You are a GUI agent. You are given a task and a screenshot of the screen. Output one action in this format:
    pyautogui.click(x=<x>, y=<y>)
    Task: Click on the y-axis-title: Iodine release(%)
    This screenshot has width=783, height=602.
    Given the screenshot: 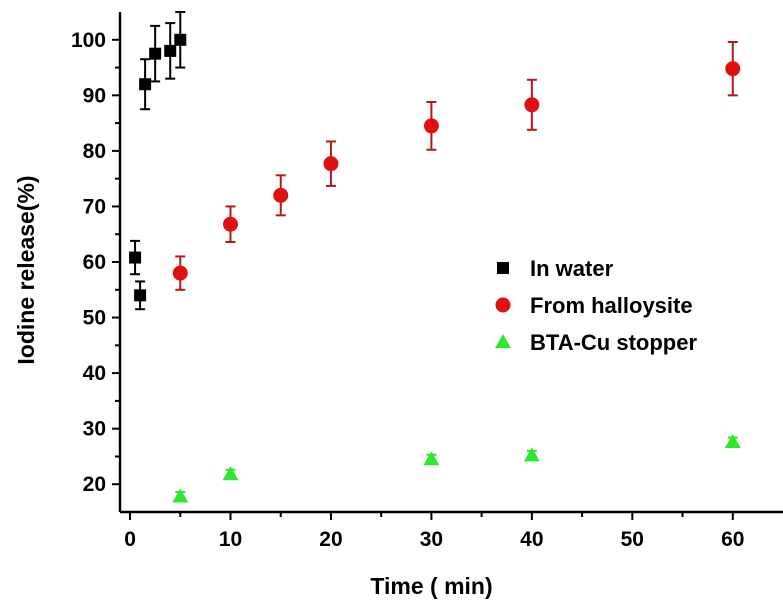 What is the action you would take?
    pyautogui.click(x=26, y=269)
    